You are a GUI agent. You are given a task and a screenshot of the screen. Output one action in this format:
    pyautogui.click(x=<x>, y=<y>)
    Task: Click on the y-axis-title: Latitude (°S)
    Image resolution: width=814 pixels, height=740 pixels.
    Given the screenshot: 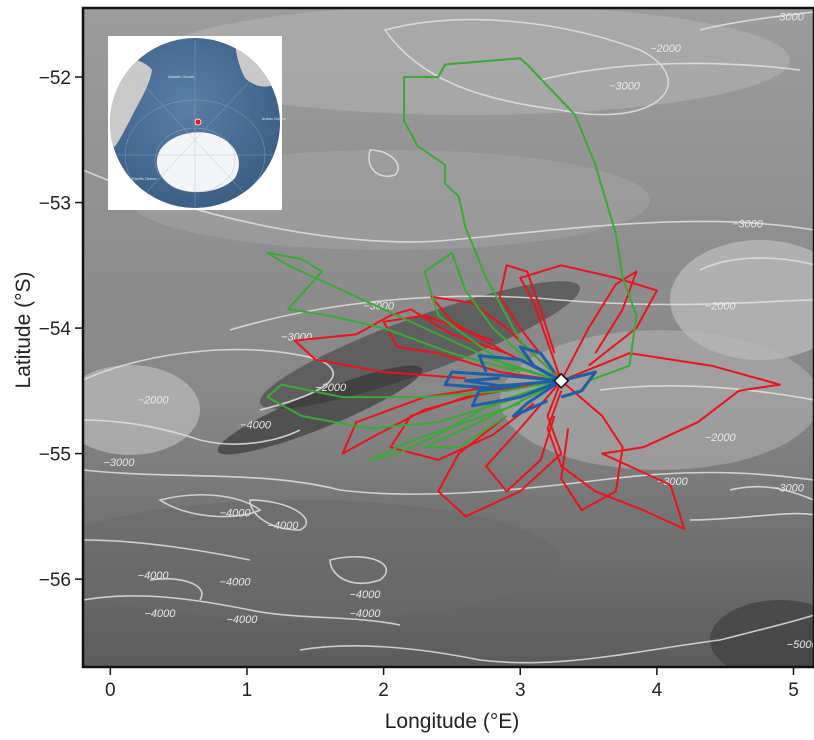 What is the action you would take?
    pyautogui.click(x=23, y=330)
    